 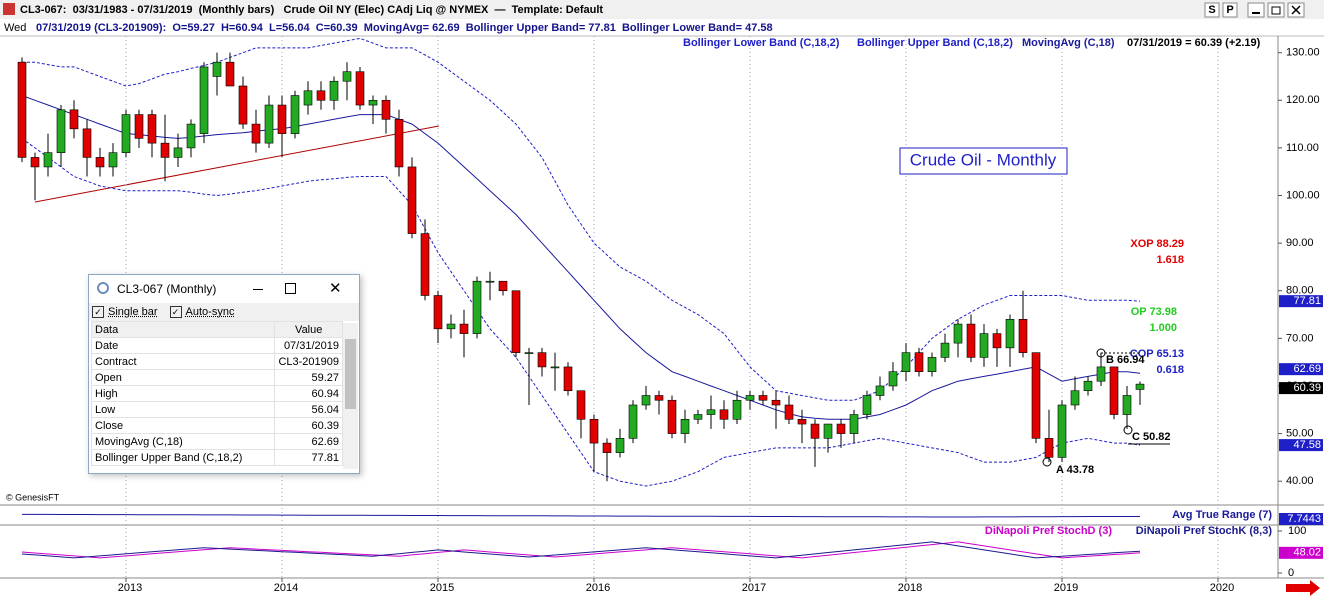 What do you see at coordinates (1170, 370) in the screenshot?
I see `annotation: 0.618` at bounding box center [1170, 370].